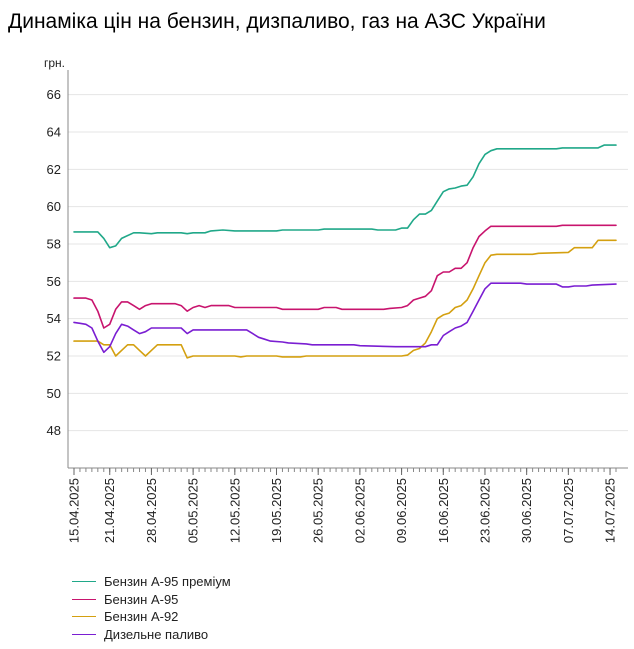 The image size is (634, 649). What do you see at coordinates (156, 634) in the screenshot?
I see `legend-label: Дизельне паливо` at bounding box center [156, 634].